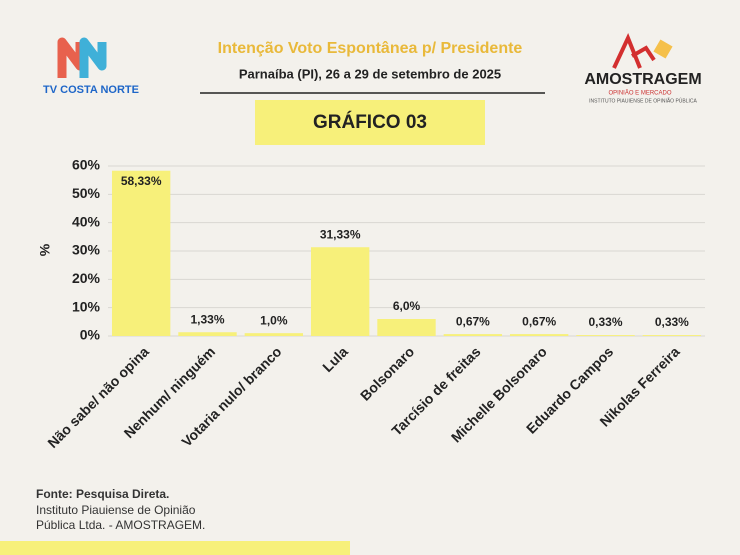 Image resolution: width=740 pixels, height=555 pixels. I want to click on badge-box, so click(370, 122).